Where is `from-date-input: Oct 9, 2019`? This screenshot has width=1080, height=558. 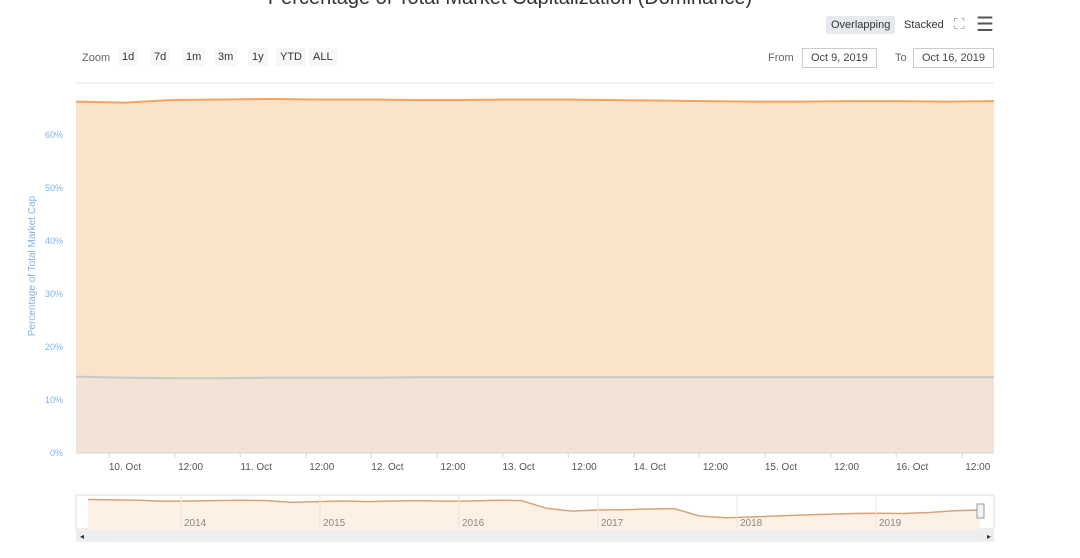
from-date-input: Oct 9, 2019 is located at coordinates (839, 58).